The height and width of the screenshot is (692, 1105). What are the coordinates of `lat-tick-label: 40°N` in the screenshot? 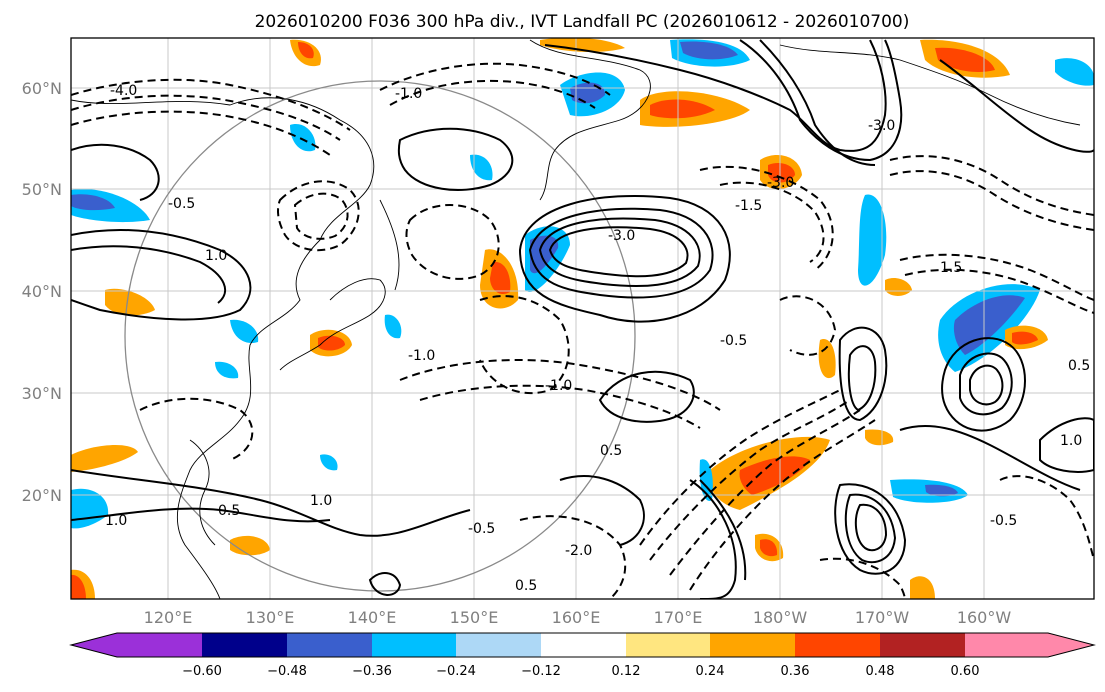 It's located at (42, 291).